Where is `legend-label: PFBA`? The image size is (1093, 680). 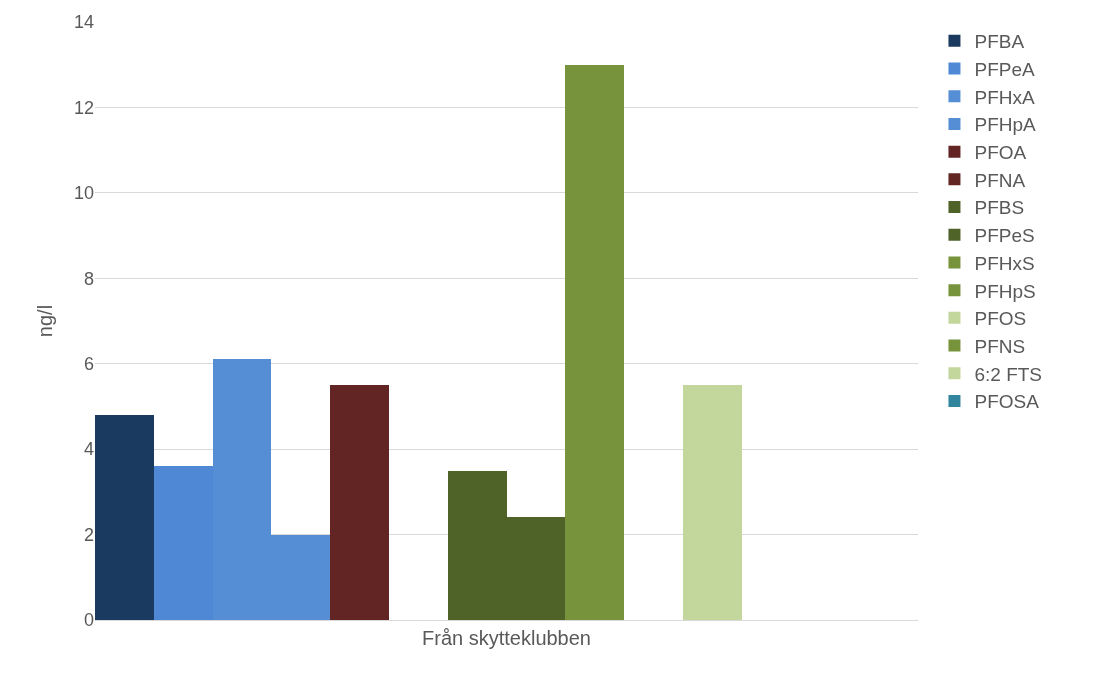
legend-label: PFBA is located at coordinates (999, 42).